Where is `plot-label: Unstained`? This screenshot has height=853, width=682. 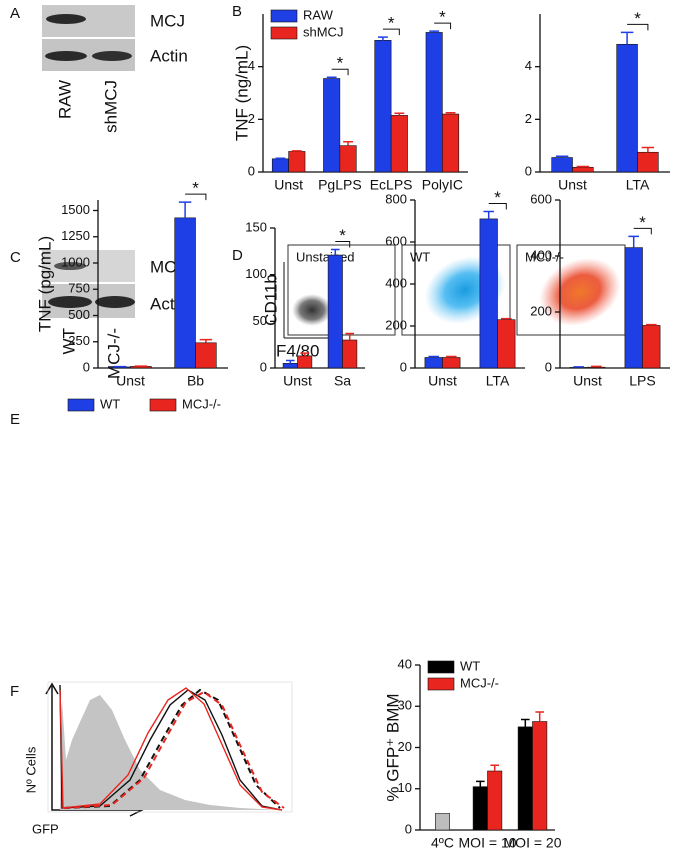 plot-label: Unstained is located at coordinates (325, 256).